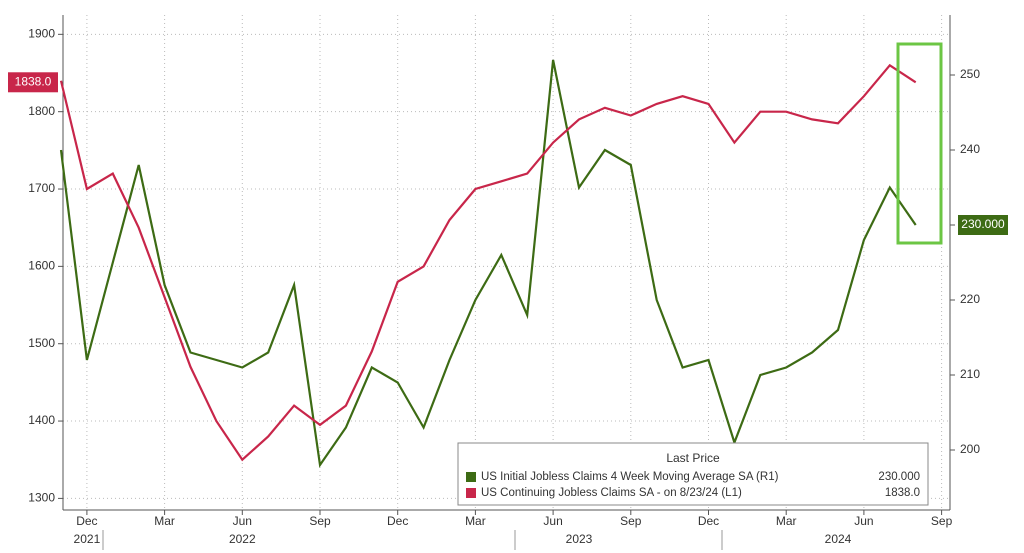 This screenshot has width=1024, height=553. I want to click on year-label: 2022, so click(242, 539).